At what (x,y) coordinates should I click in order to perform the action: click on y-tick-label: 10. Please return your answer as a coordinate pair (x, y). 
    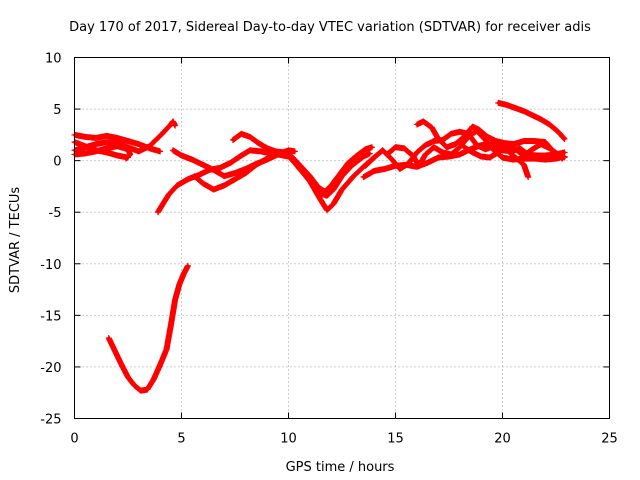
    Looking at the image, I should click on (53, 59).